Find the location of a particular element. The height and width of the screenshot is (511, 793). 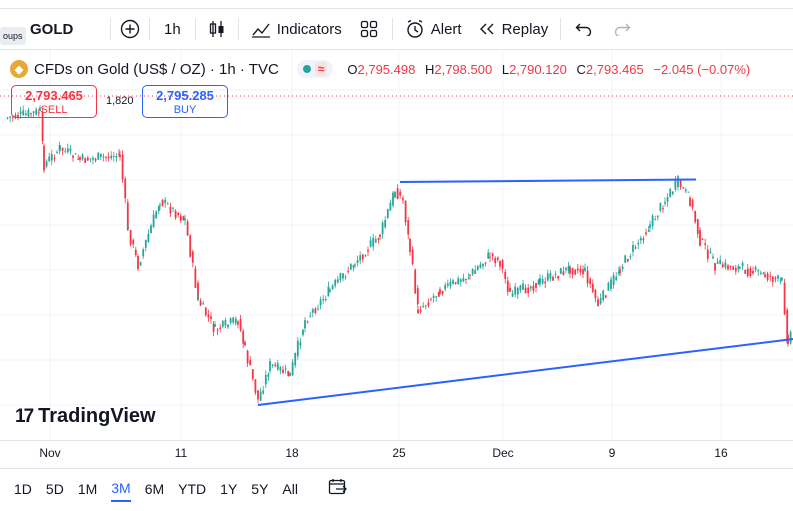

rewind-icon is located at coordinates (486, 29).